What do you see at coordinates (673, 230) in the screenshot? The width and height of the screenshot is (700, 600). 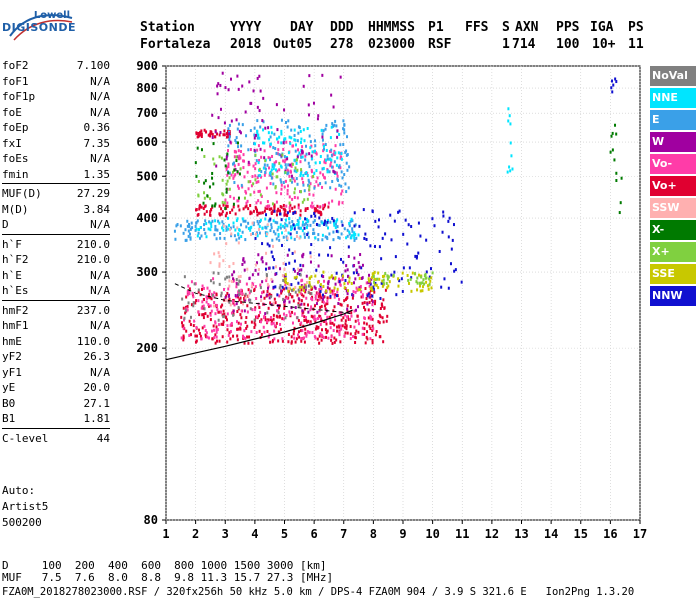 I see `legend-item-x: X-` at bounding box center [673, 230].